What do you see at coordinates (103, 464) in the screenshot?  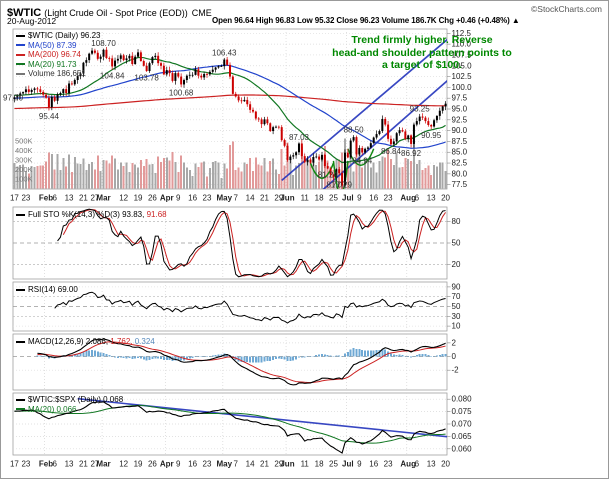 I see `x-axis-label: Mar` at bounding box center [103, 464].